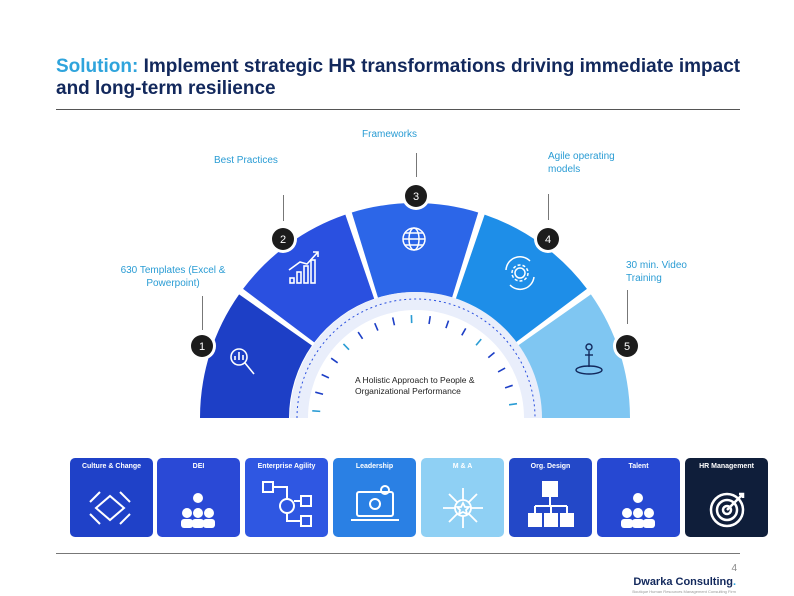  What do you see at coordinates (246, 160) in the screenshot?
I see `segment-label-2: Best Practices` at bounding box center [246, 160].